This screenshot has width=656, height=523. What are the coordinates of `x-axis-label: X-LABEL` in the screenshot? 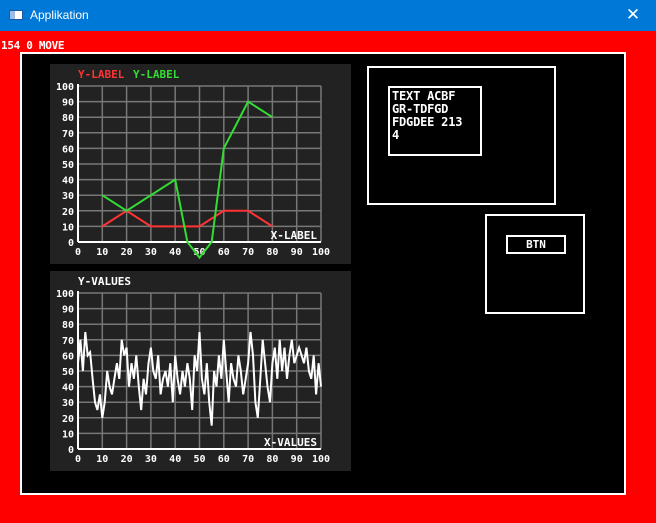 It's located at (294, 235).